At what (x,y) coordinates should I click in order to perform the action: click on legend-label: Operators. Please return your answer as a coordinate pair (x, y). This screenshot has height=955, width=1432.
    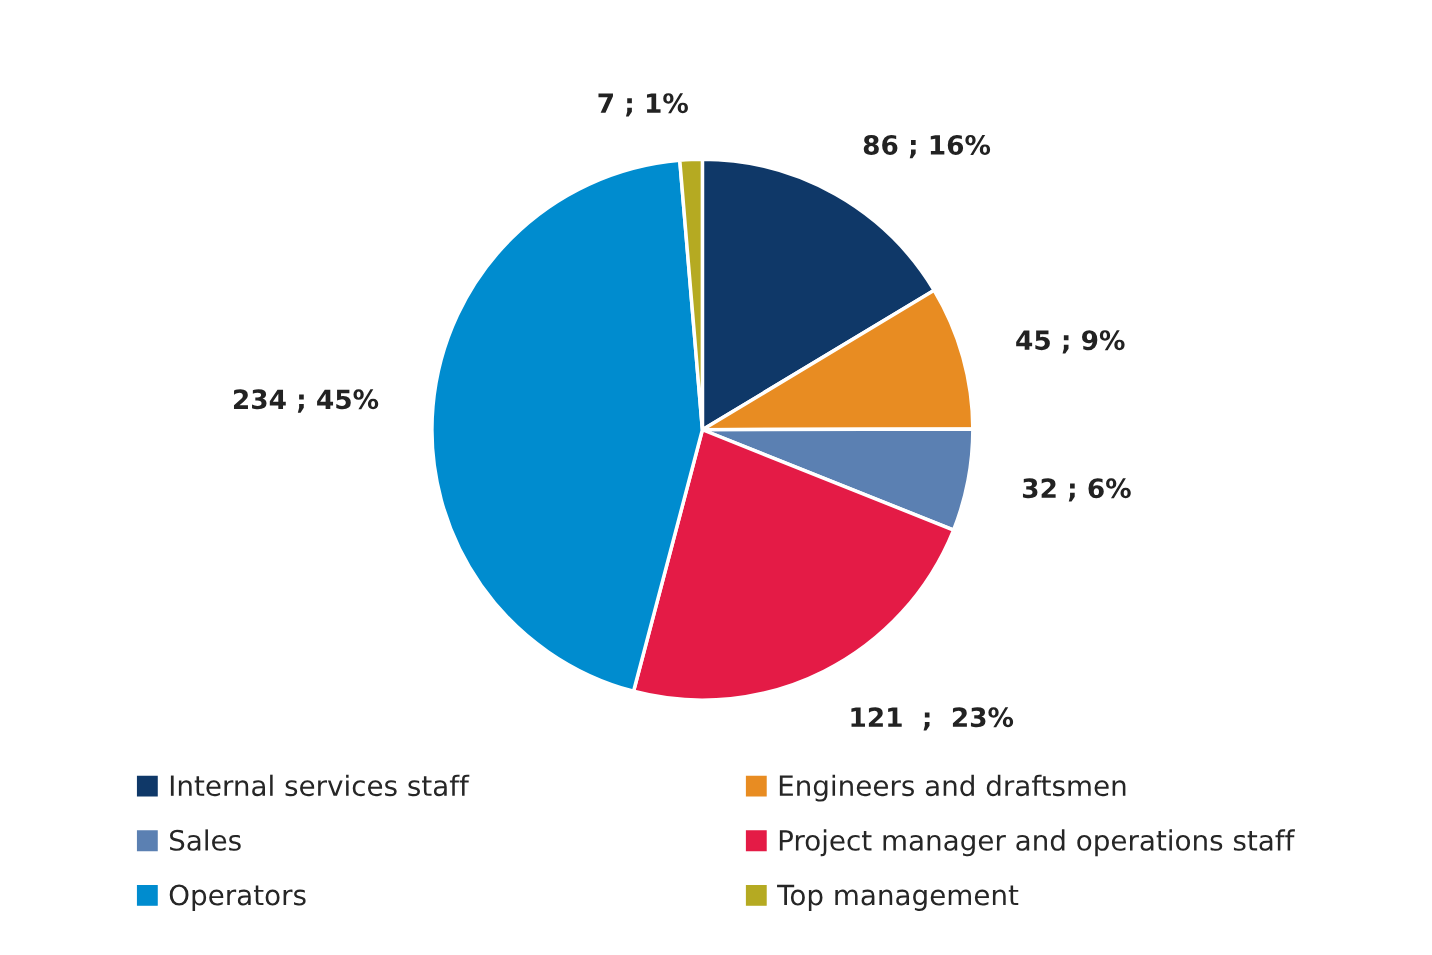
    Looking at the image, I should click on (237, 897).